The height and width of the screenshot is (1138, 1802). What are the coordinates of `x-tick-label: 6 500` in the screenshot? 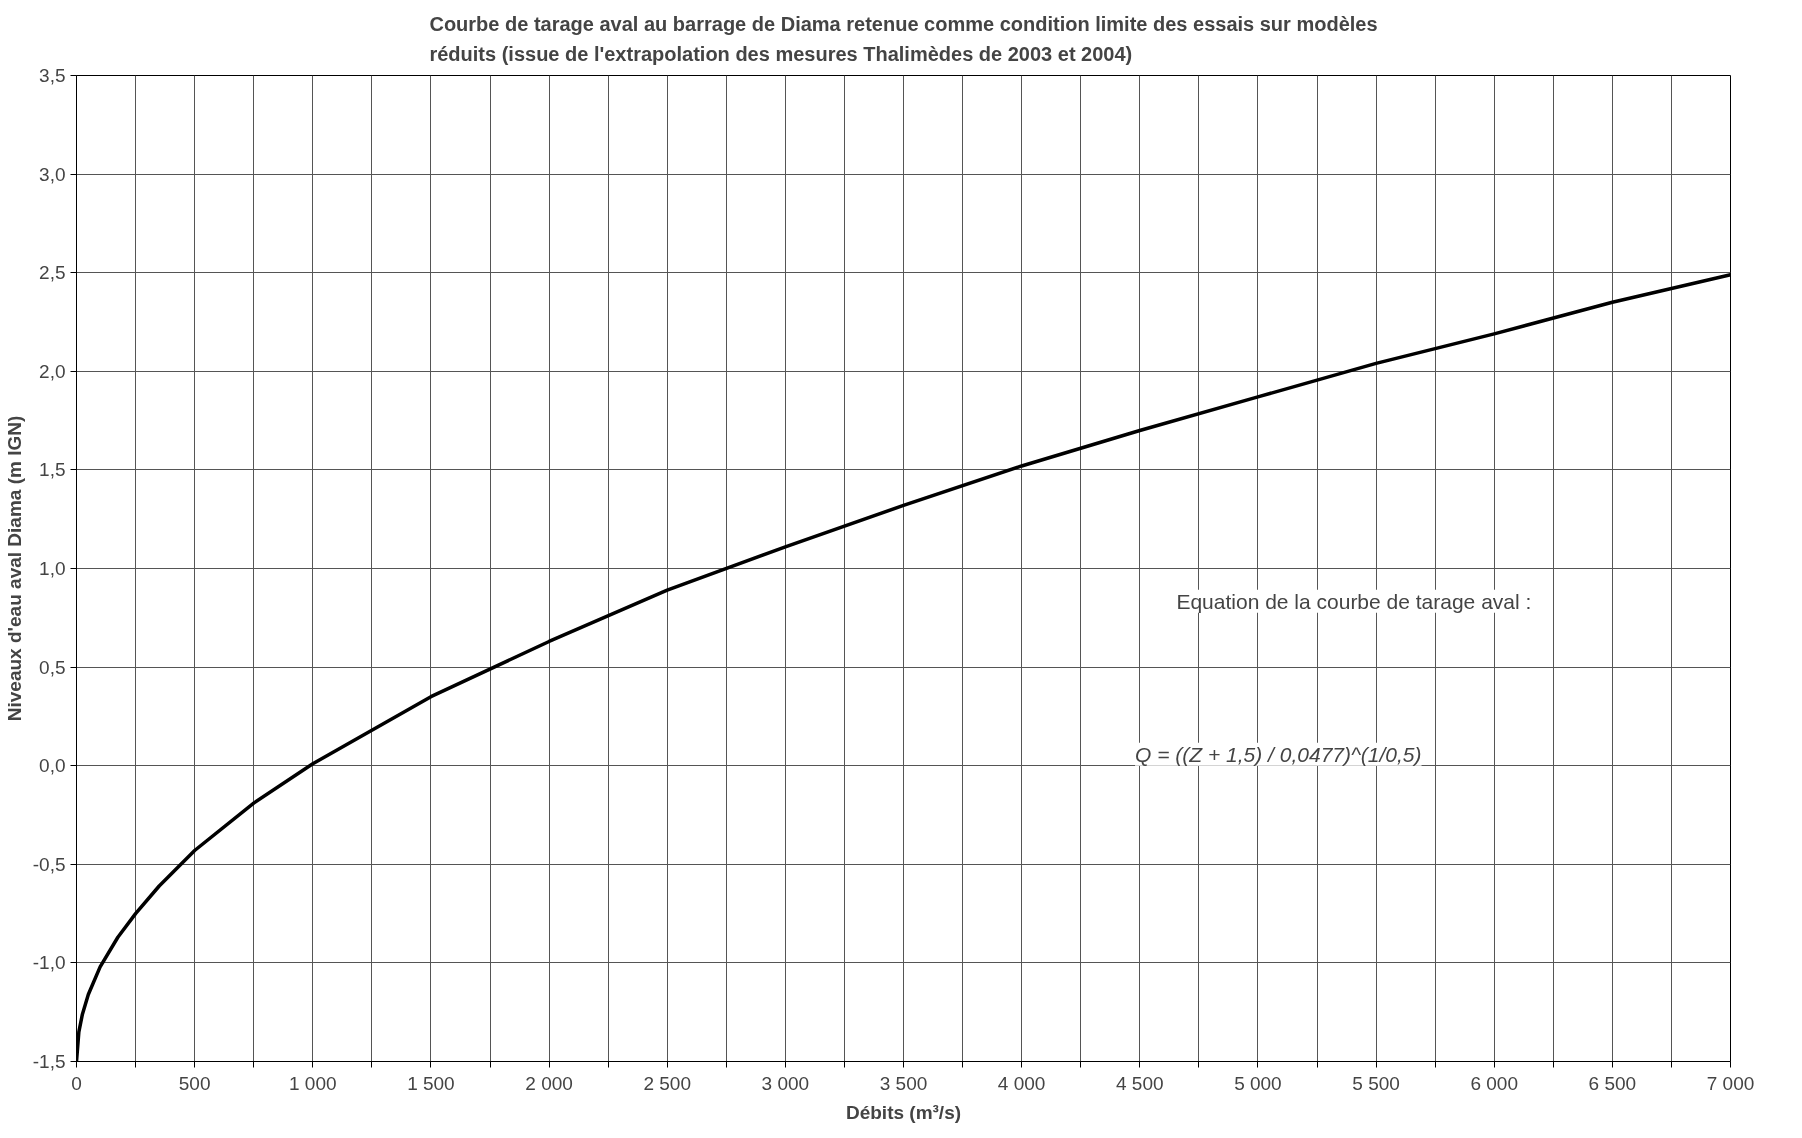 It's located at (1612, 1083).